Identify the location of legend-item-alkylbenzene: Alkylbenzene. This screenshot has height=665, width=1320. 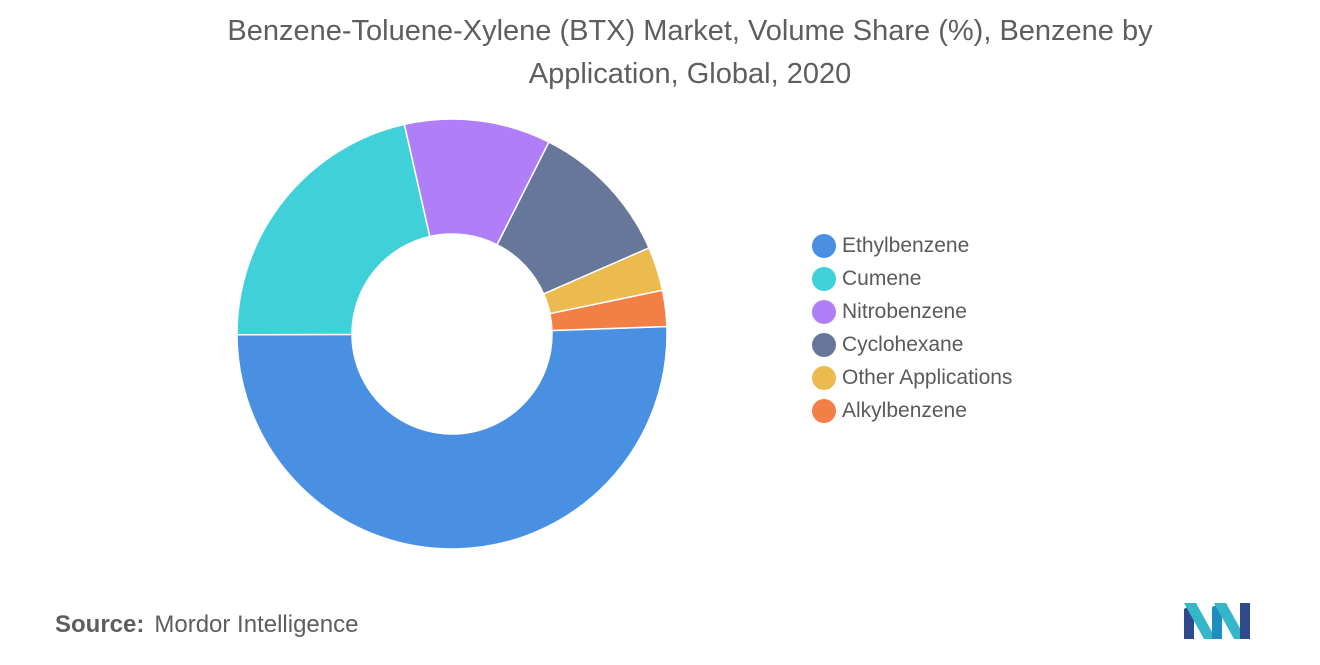
(912, 410).